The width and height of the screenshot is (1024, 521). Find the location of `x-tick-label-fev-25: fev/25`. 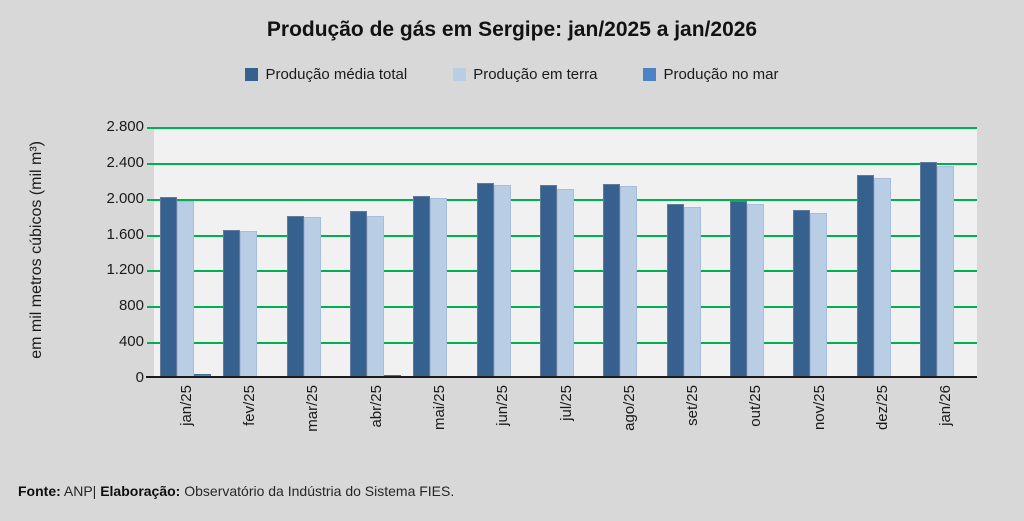

x-tick-label-fev-25: fev/25 is located at coordinates (249, 428).